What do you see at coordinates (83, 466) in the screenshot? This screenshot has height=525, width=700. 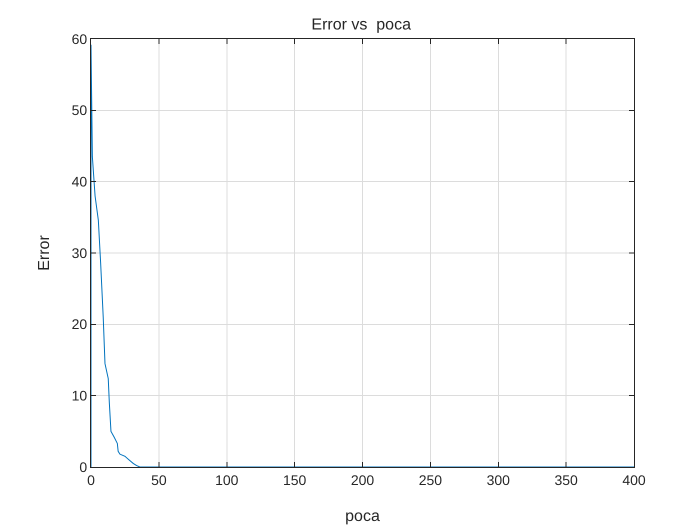 I see `y-tick-label: 0` at bounding box center [83, 466].